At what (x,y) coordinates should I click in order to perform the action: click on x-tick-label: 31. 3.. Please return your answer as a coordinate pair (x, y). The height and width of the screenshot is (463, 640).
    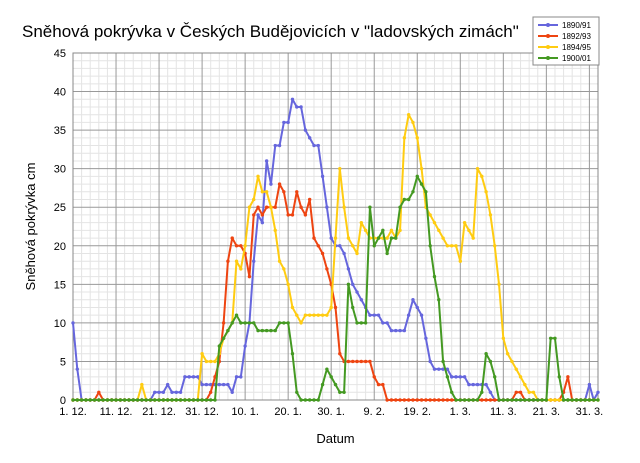
    Looking at the image, I should click on (590, 412).